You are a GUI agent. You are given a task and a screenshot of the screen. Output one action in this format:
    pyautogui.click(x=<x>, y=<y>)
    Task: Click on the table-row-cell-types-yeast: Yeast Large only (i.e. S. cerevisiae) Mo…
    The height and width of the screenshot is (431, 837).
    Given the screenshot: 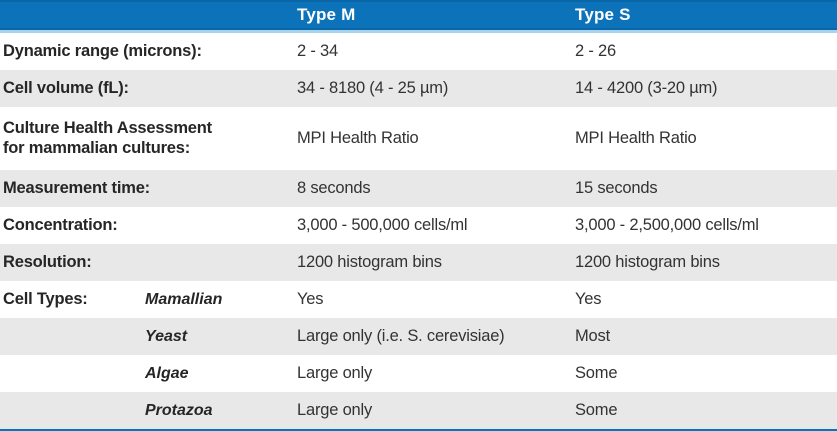 What is the action you would take?
    pyautogui.click(x=418, y=336)
    